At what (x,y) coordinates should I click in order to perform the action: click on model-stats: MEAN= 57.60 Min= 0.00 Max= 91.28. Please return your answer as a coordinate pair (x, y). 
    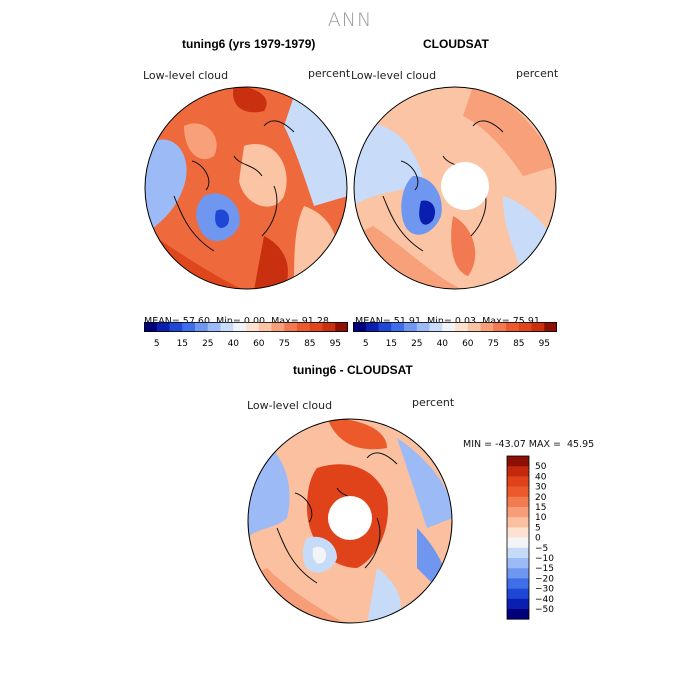
    Looking at the image, I should click on (246, 318).